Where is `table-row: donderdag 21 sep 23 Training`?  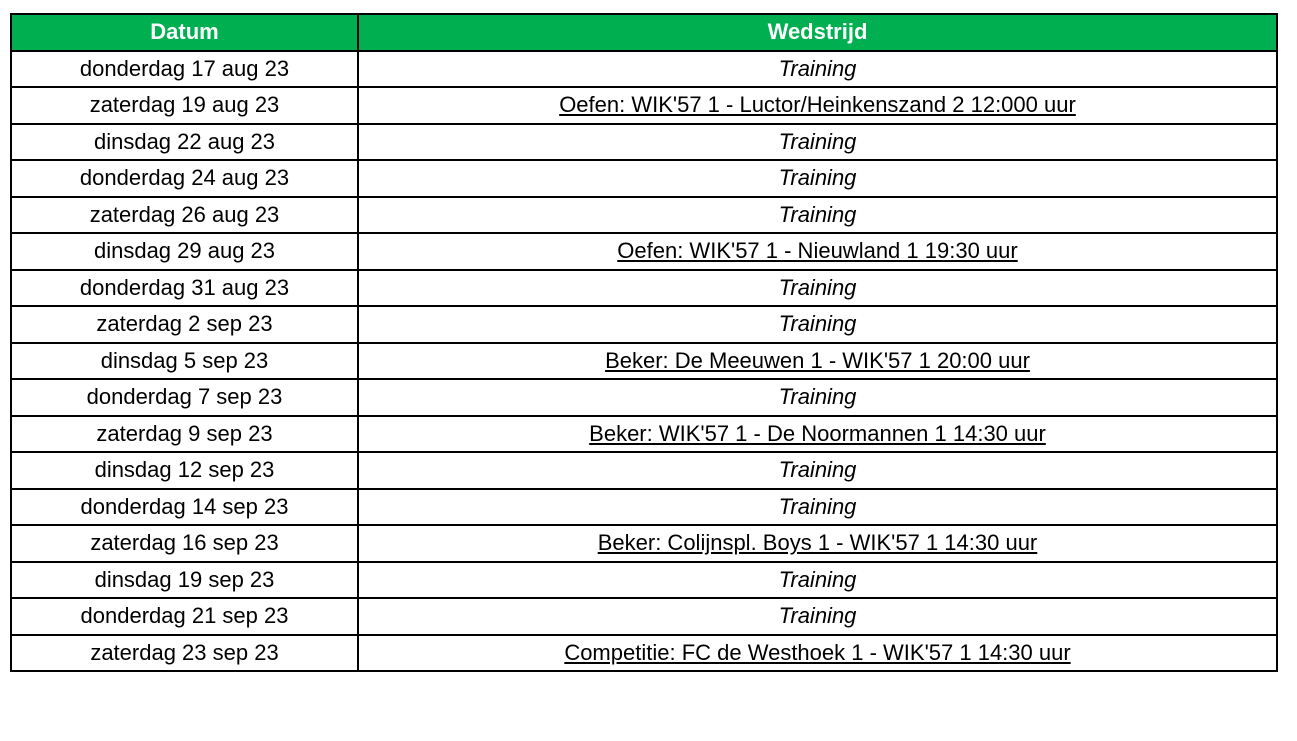
table-row: donderdag 21 sep 23 Training is located at coordinates (644, 616).